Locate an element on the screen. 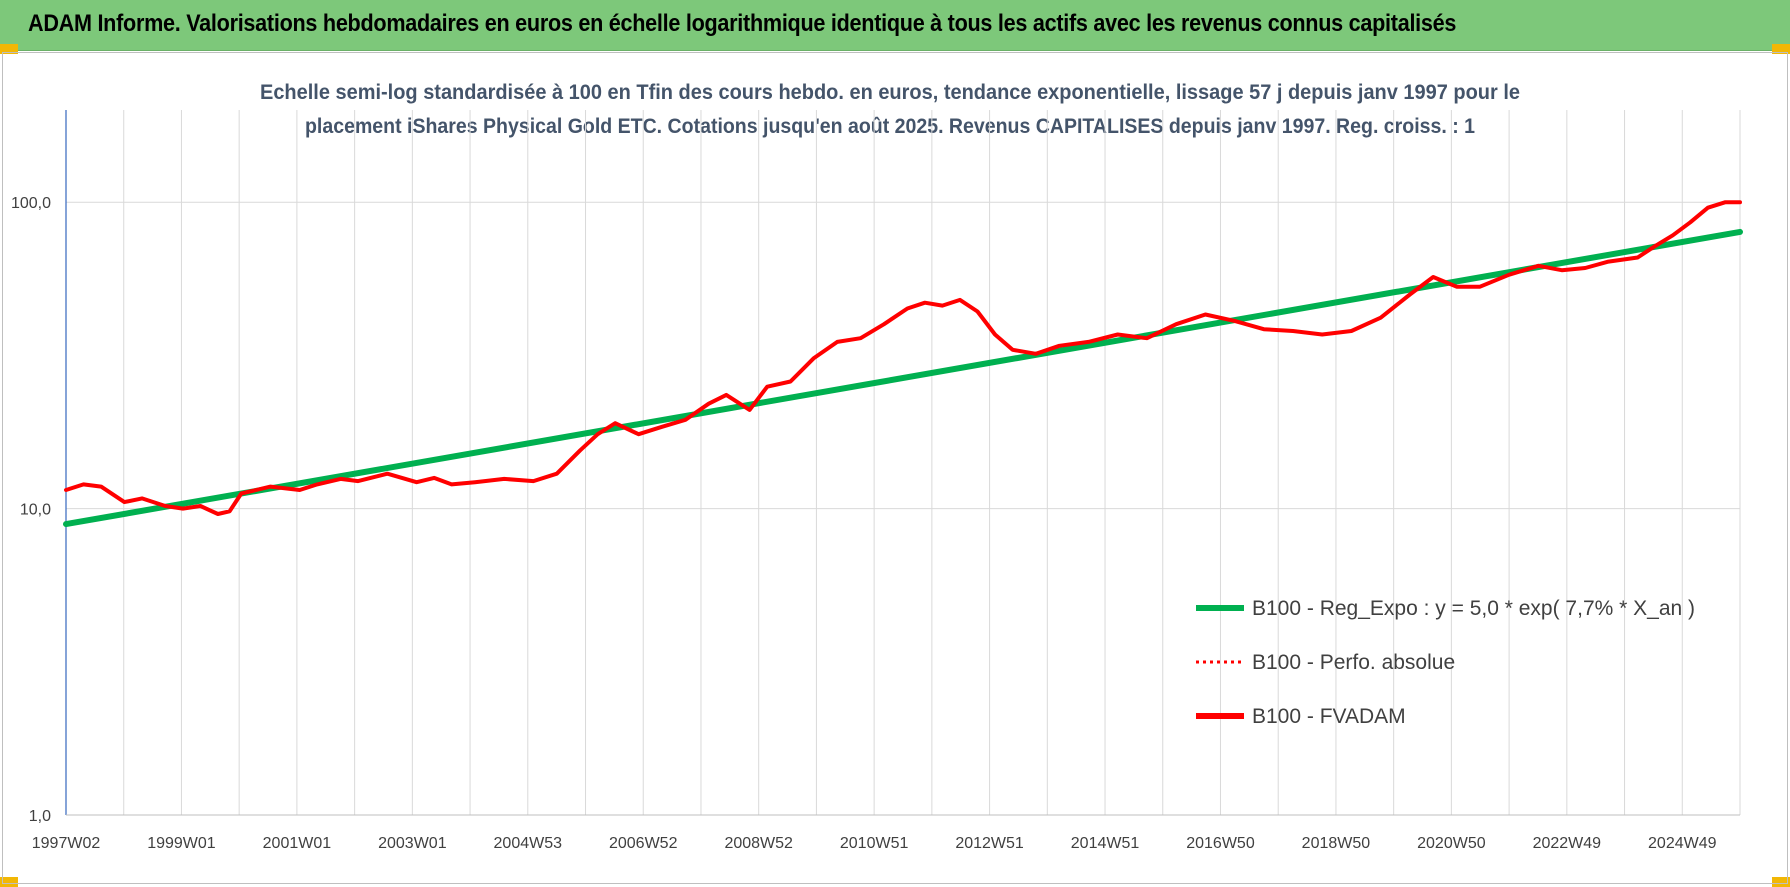 The image size is (1790, 887). legend-item-perfo-absolue: B100 - Perfo. absolue is located at coordinates (1325, 662).